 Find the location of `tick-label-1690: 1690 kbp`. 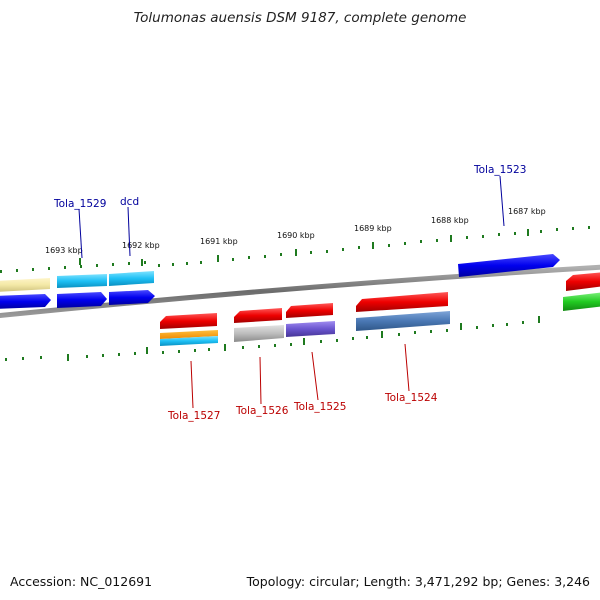

tick-label-1690: 1690 kbp is located at coordinates (296, 235).